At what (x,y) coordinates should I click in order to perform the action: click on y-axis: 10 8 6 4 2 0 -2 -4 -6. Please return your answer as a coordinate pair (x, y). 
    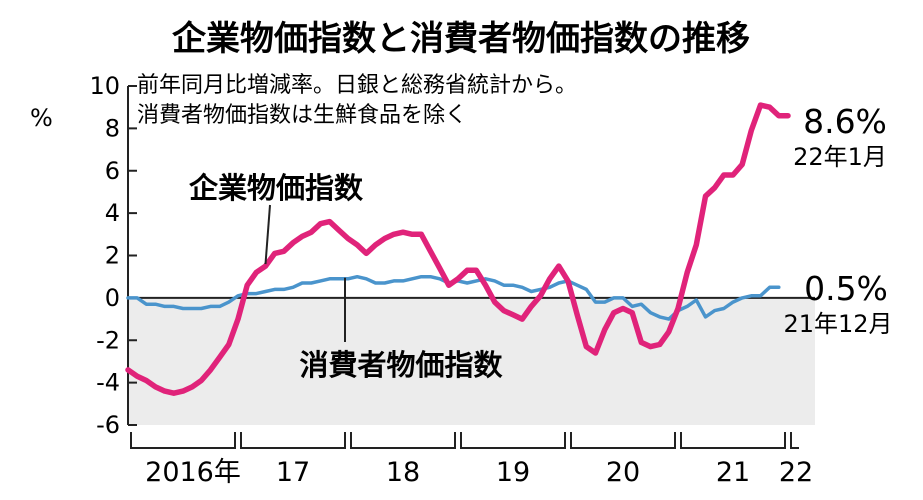
    Looking at the image, I should click on (113, 255).